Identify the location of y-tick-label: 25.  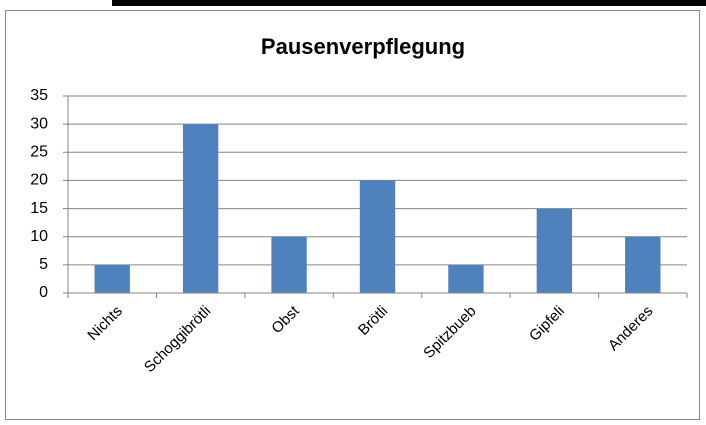
(39, 152).